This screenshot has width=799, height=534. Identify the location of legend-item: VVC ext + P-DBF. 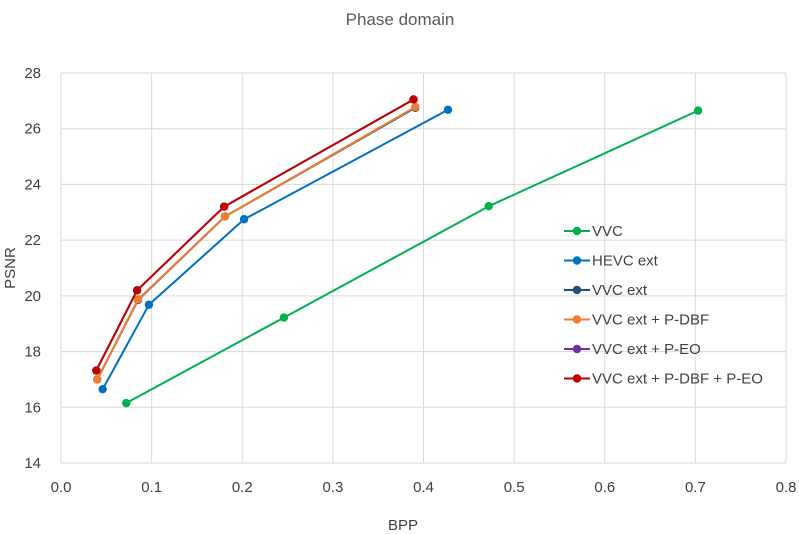
(636, 320).